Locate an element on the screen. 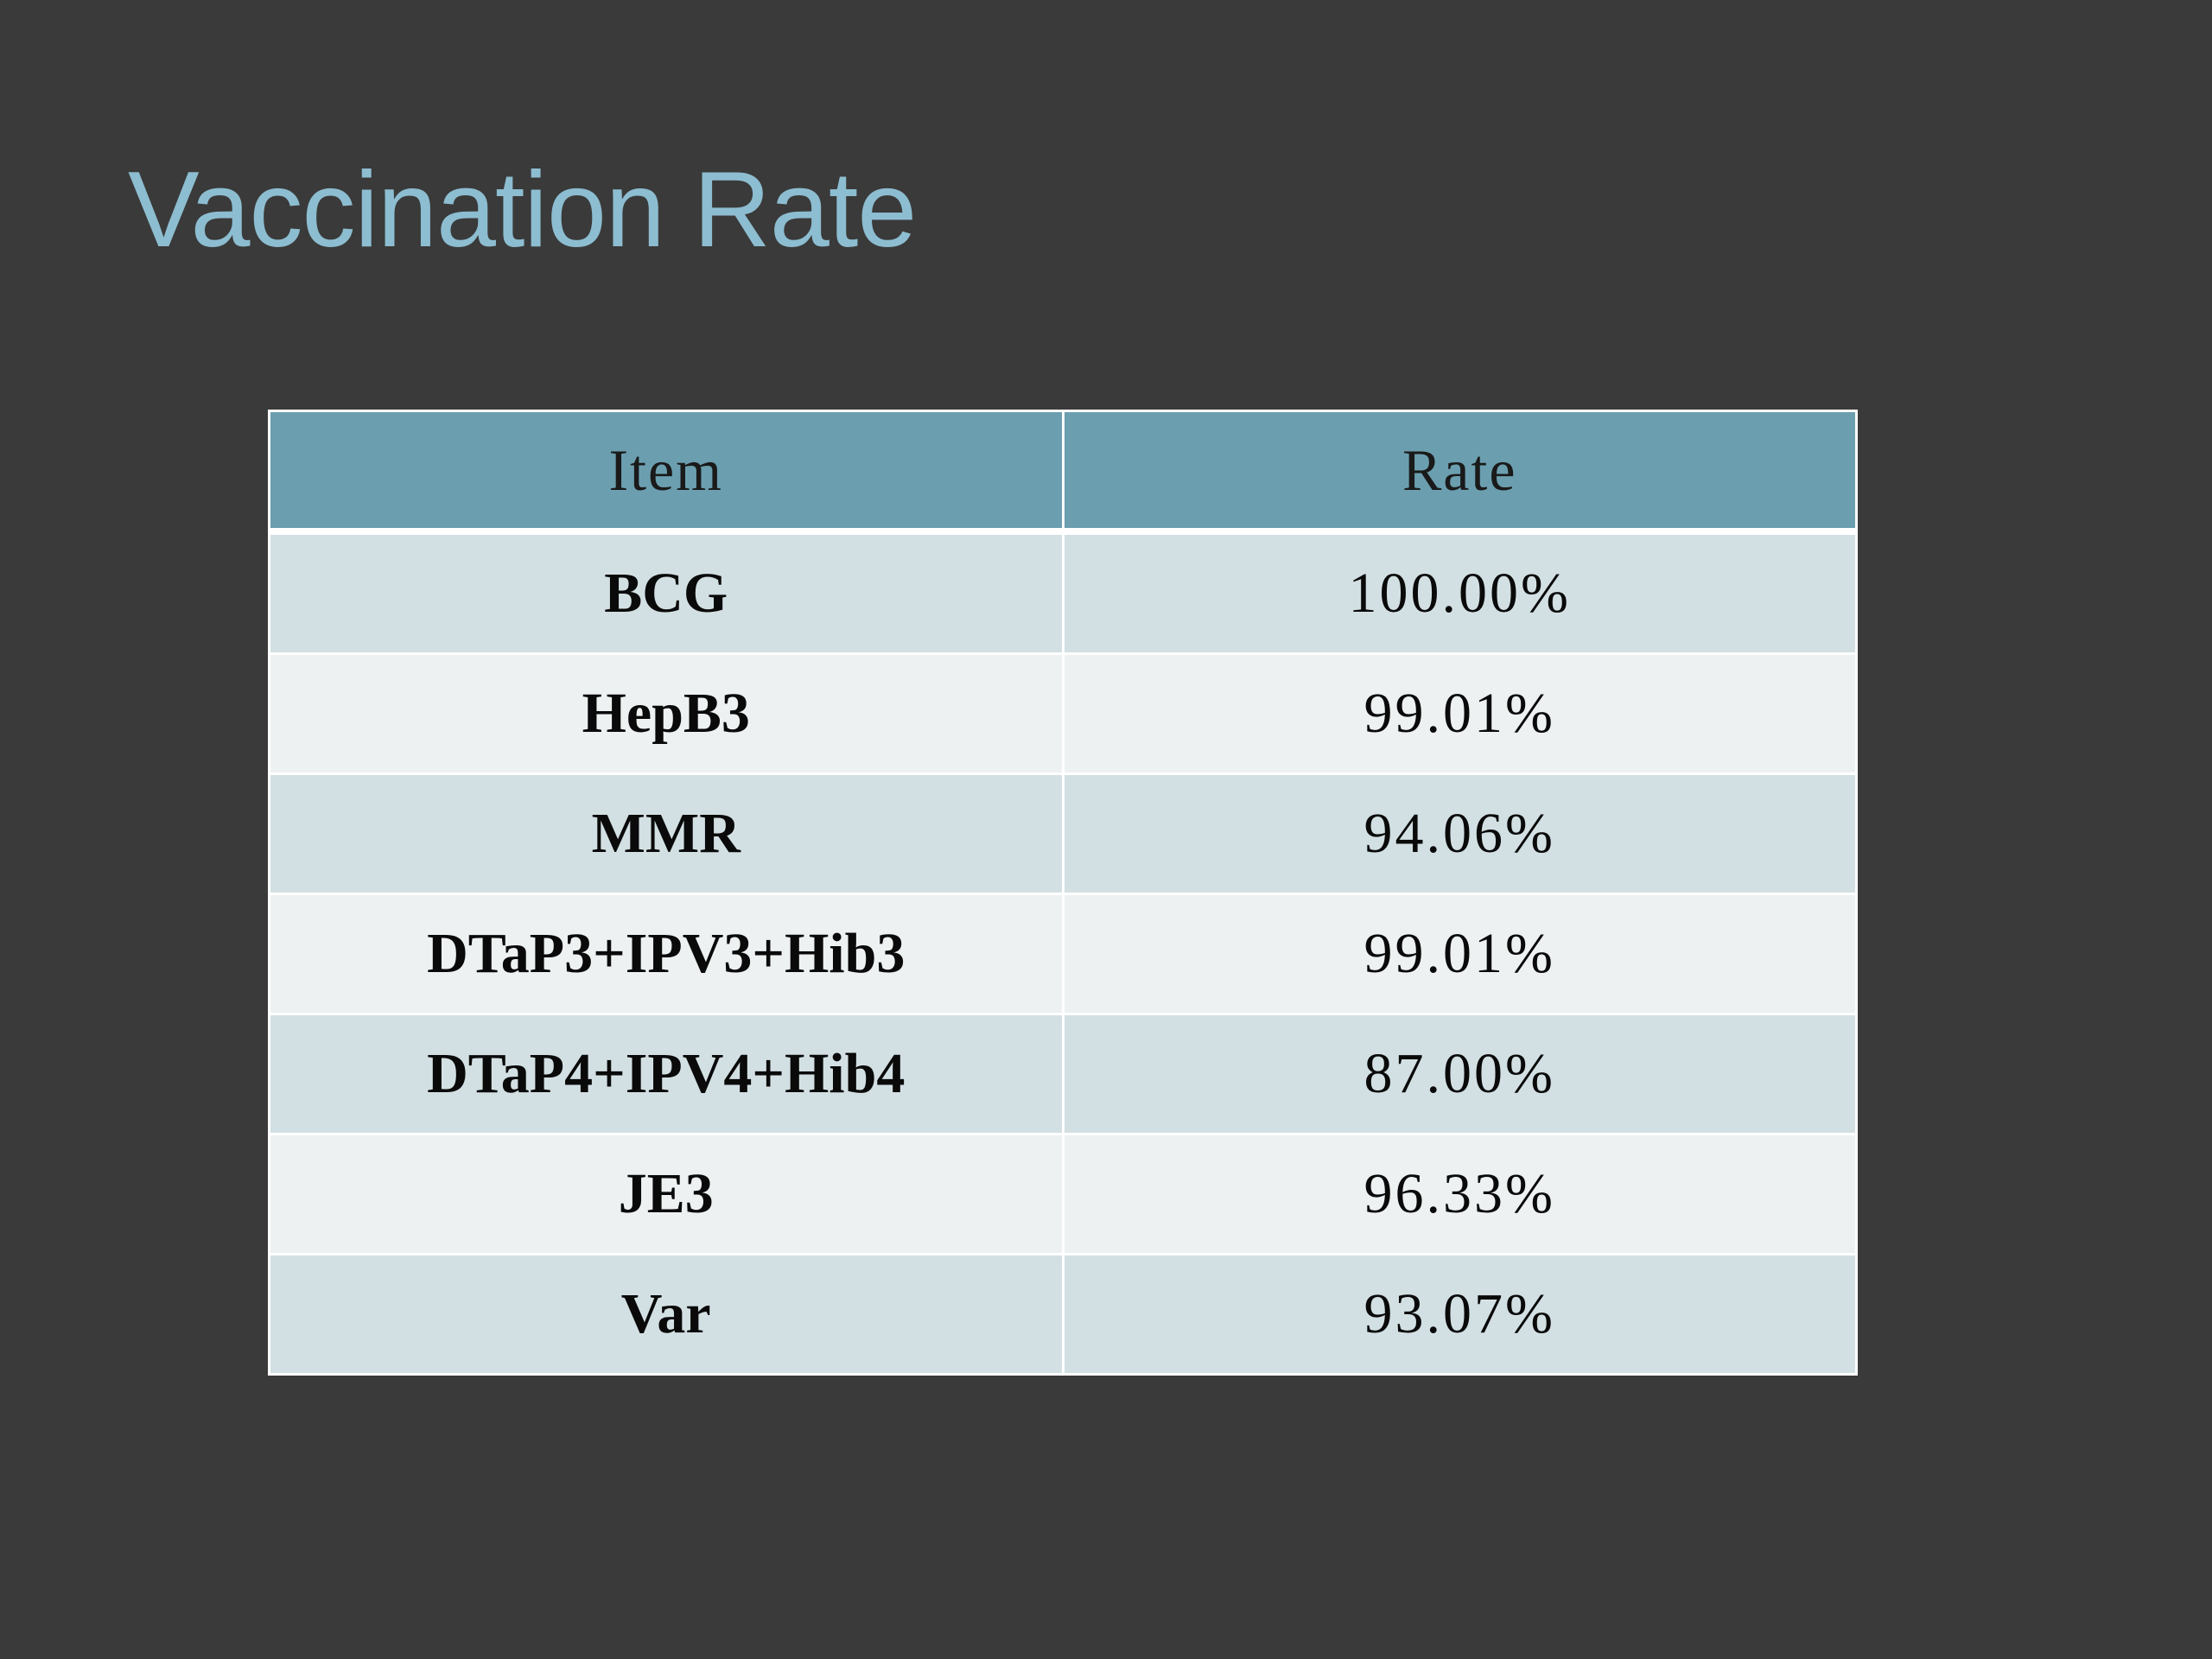 This screenshot has height=1659, width=2212. rate-cell: 94.06% is located at coordinates (1459, 833).